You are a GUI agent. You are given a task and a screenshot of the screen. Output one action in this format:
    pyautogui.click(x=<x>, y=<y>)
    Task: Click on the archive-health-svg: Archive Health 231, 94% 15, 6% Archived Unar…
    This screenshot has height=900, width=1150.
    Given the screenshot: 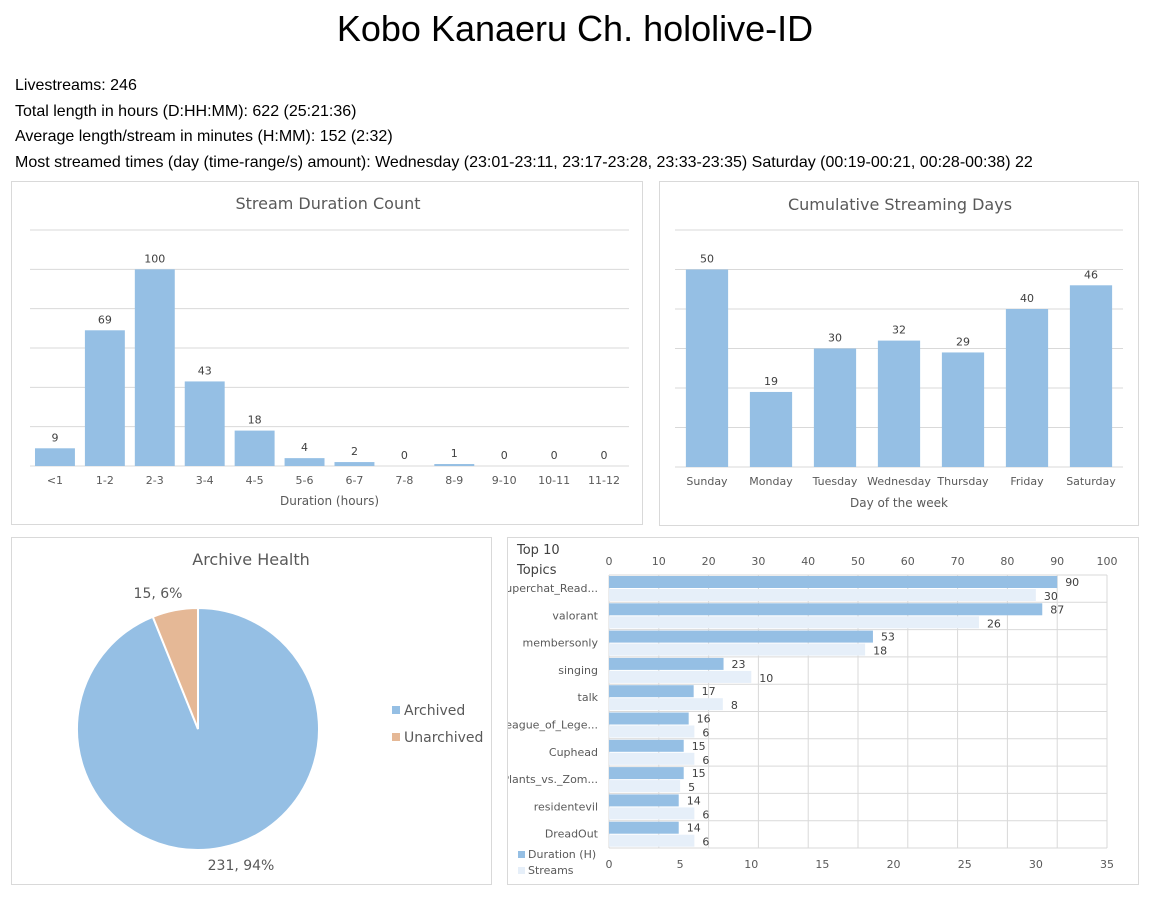 What is the action you would take?
    pyautogui.click(x=279, y=712)
    